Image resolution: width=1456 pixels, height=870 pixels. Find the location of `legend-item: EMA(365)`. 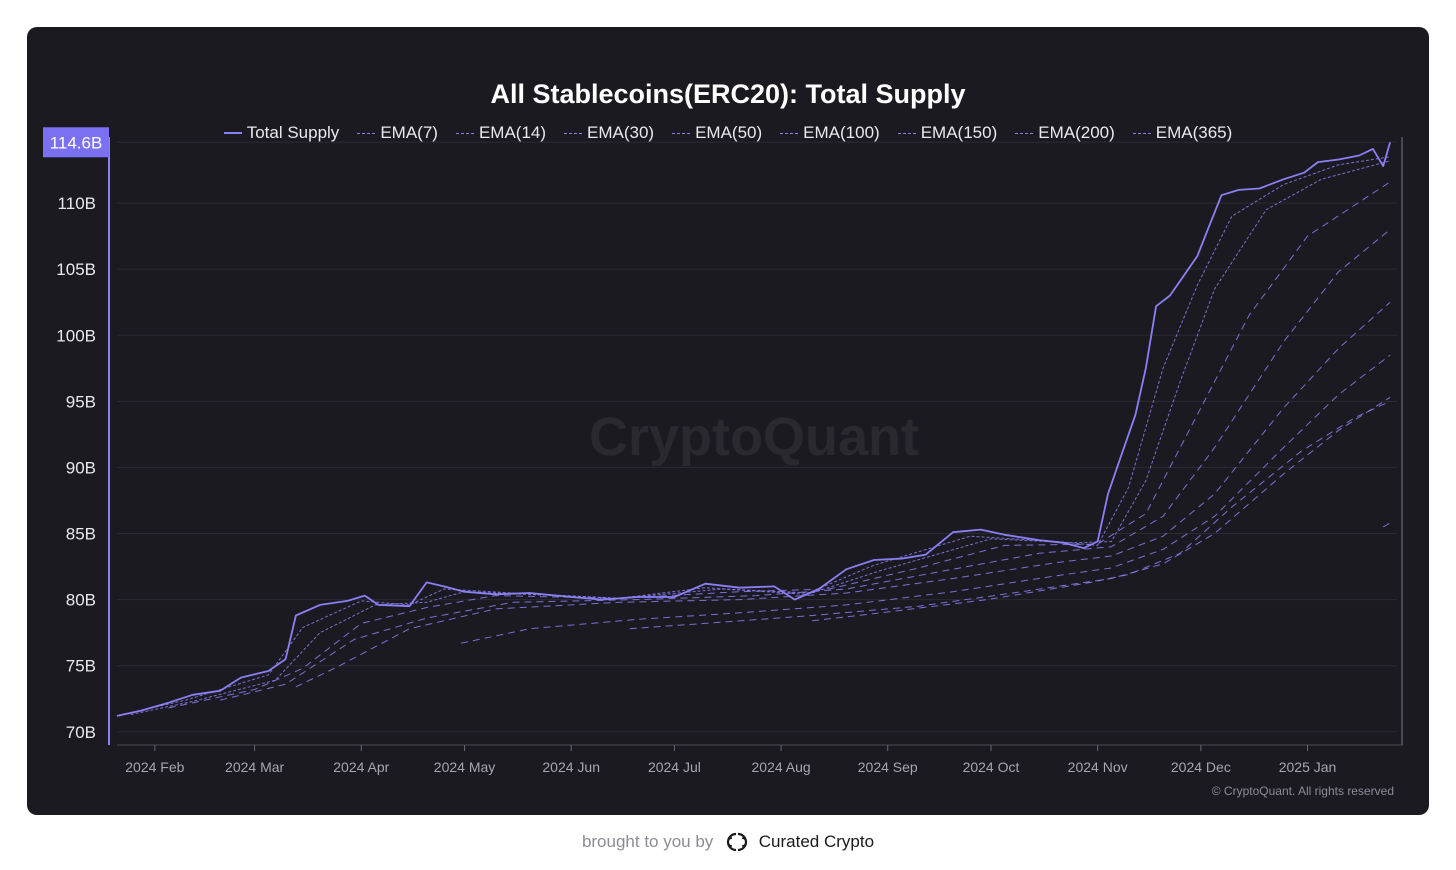

legend-item: EMA(365) is located at coordinates (1182, 133).